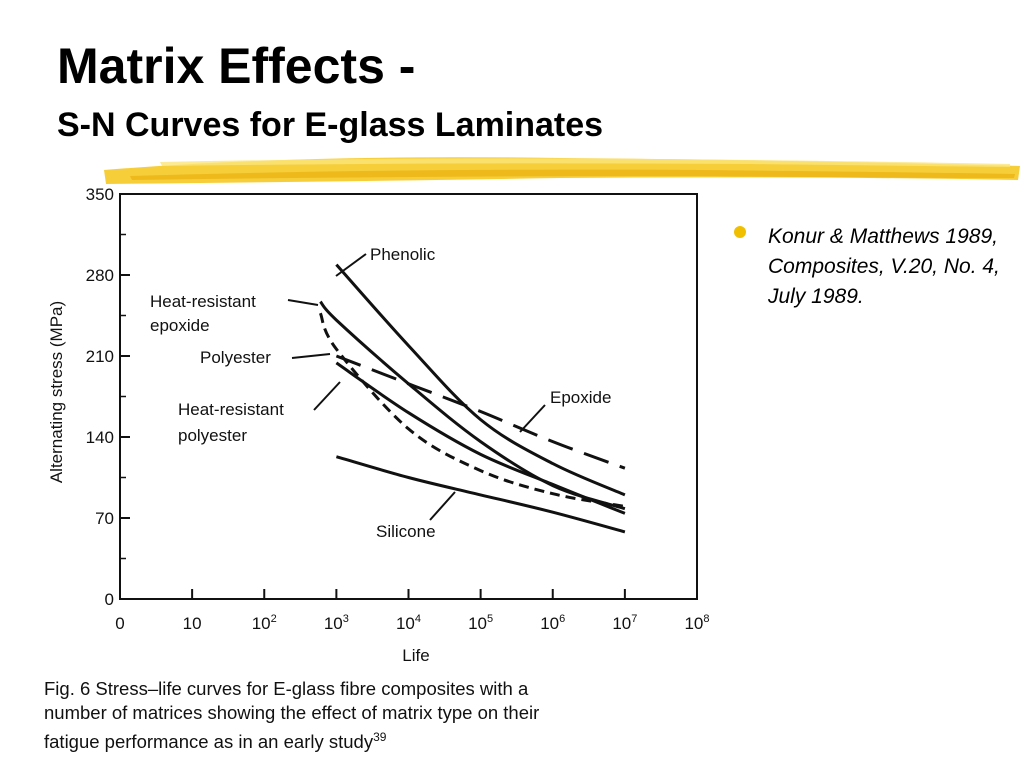  Describe the element at coordinates (311, 356) in the screenshot. I see `leader-polyester` at that location.